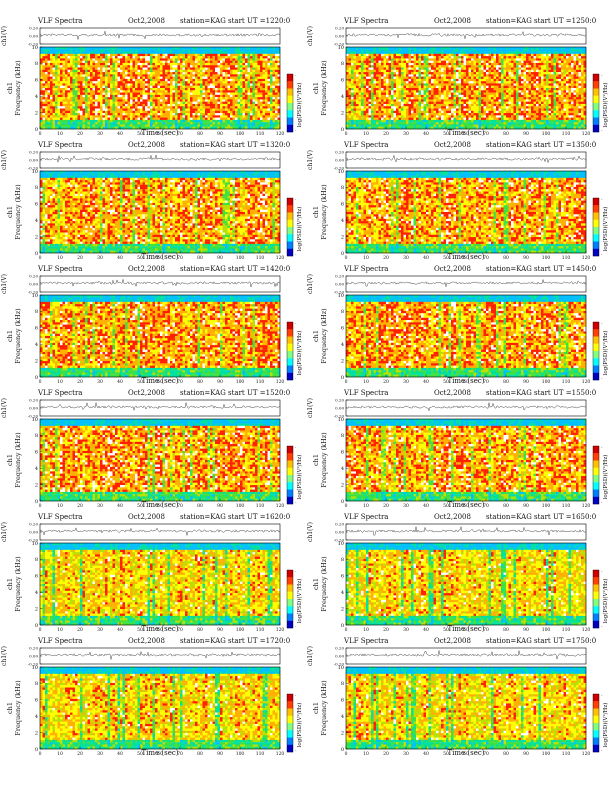  What do you see at coordinates (365, 21) in the screenshot?
I see `panel-title: VLF Spectra` at bounding box center [365, 21].